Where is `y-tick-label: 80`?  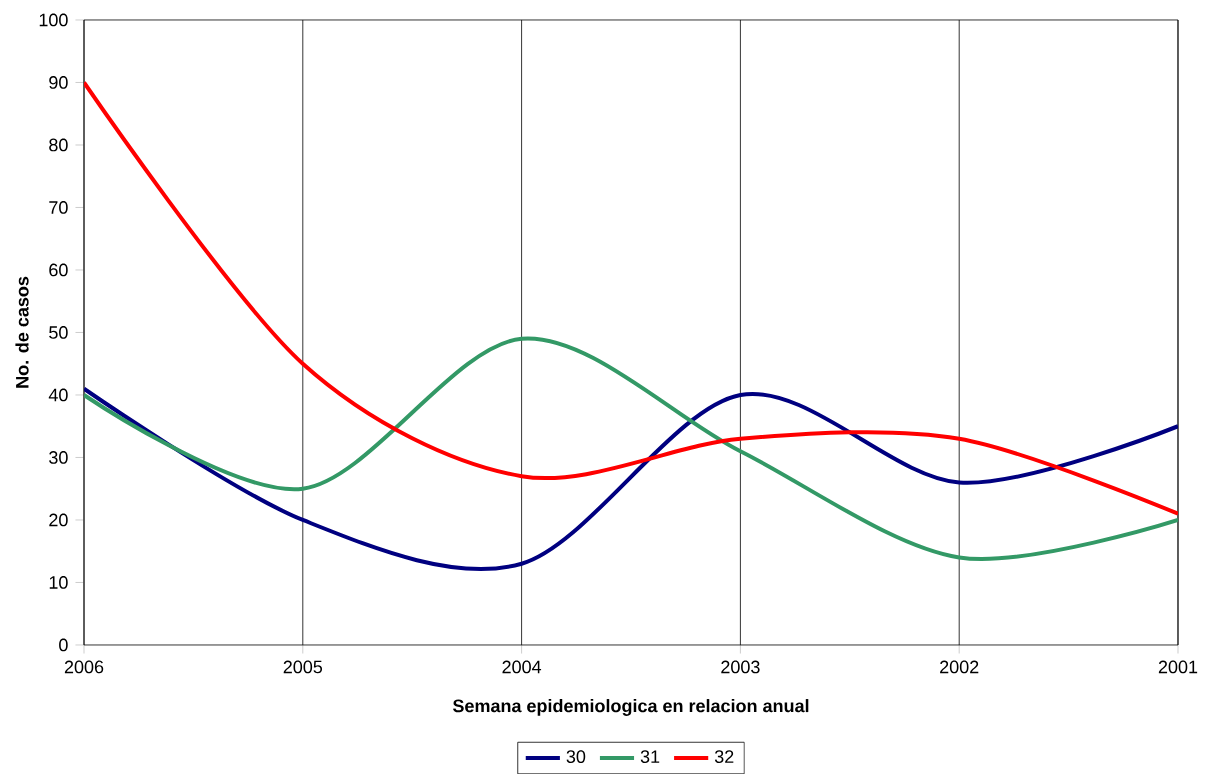
y-tick-label: 80 is located at coordinates (58, 145).